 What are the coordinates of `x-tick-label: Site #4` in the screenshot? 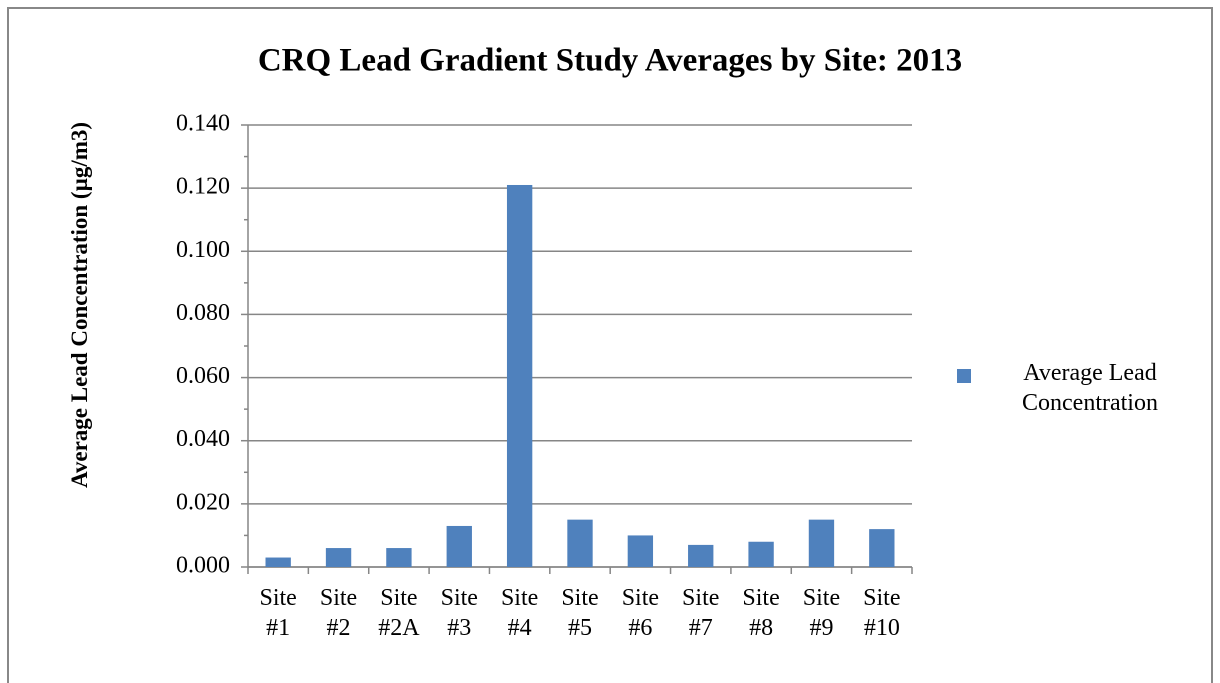 It's located at (519, 613).